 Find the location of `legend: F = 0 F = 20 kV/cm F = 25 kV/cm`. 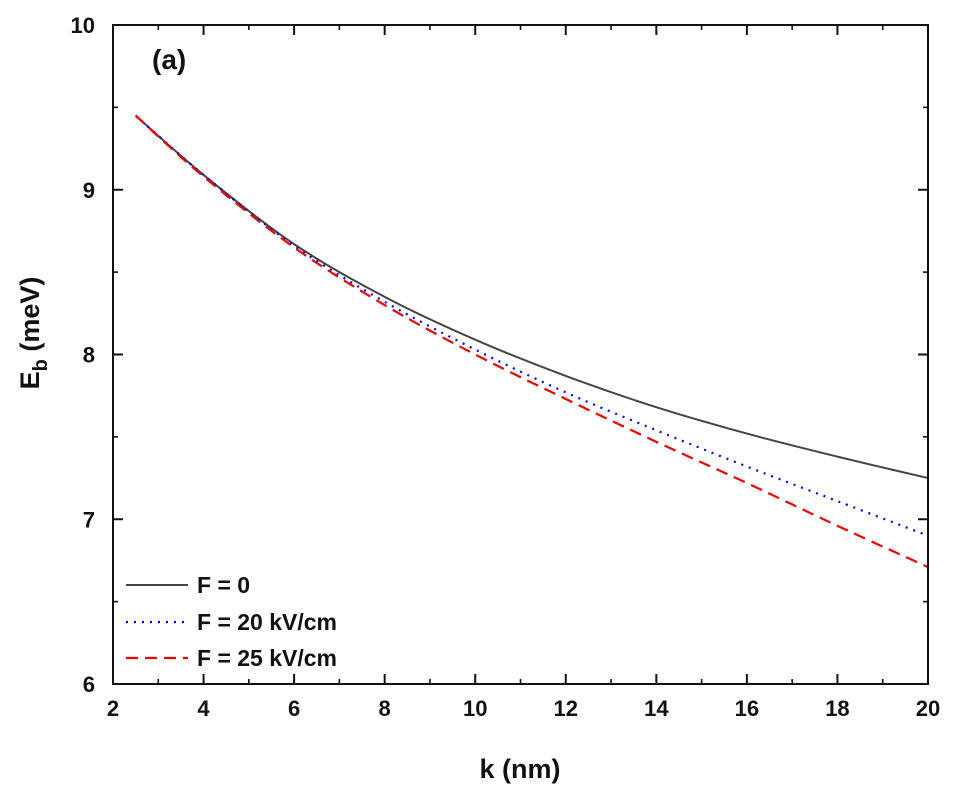

legend: F = 0 F = 20 kV/cm F = 25 kV/cm is located at coordinates (231, 621).